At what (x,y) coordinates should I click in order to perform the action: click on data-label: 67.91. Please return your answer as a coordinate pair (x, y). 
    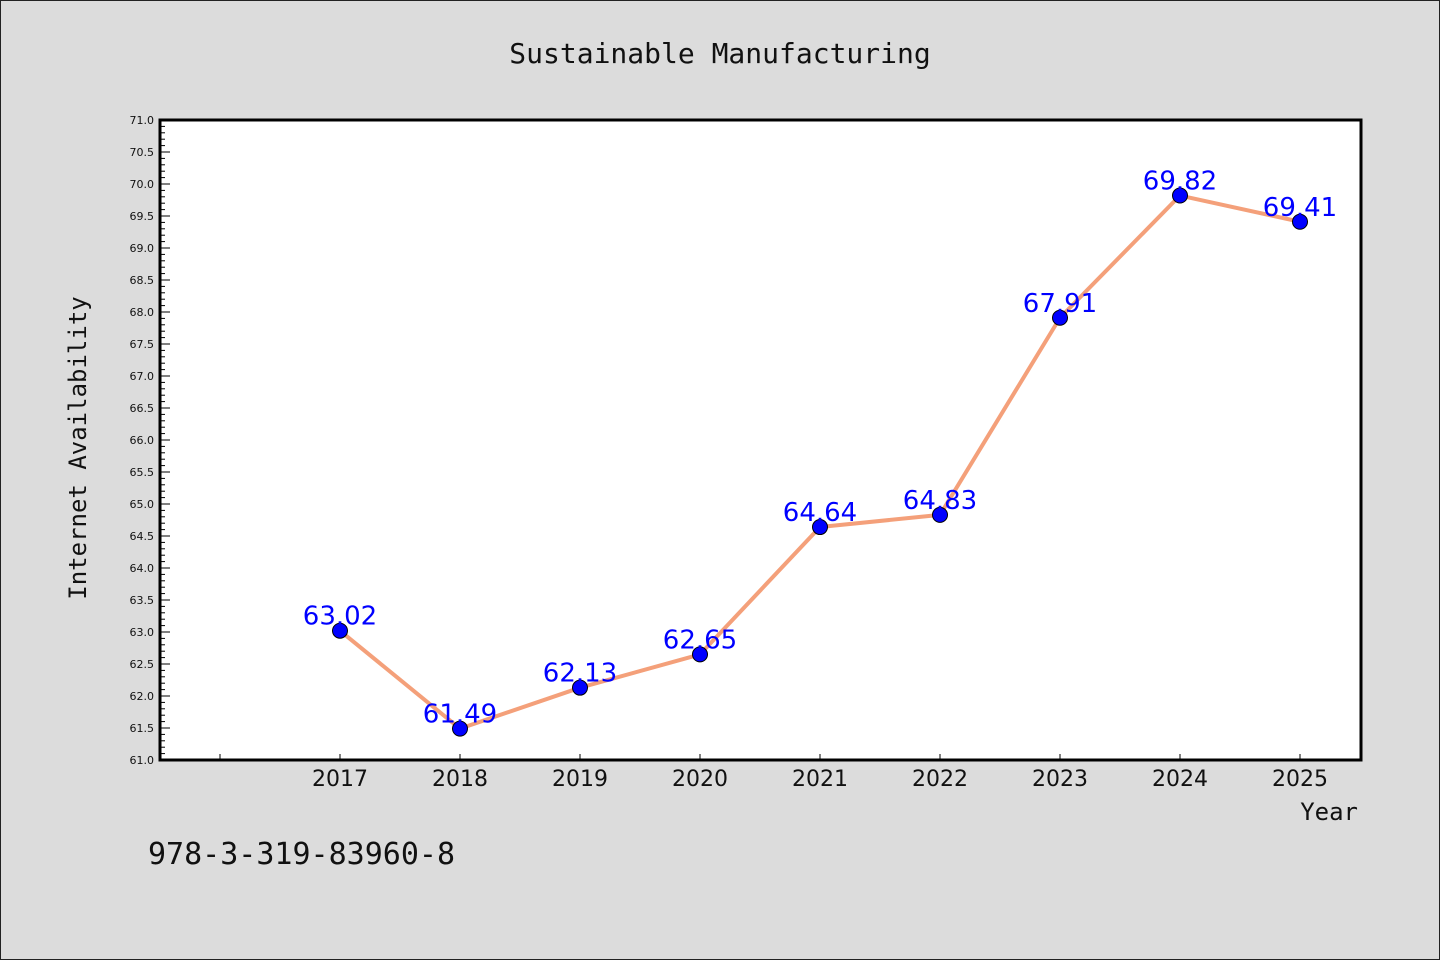
    Looking at the image, I should click on (1060, 304).